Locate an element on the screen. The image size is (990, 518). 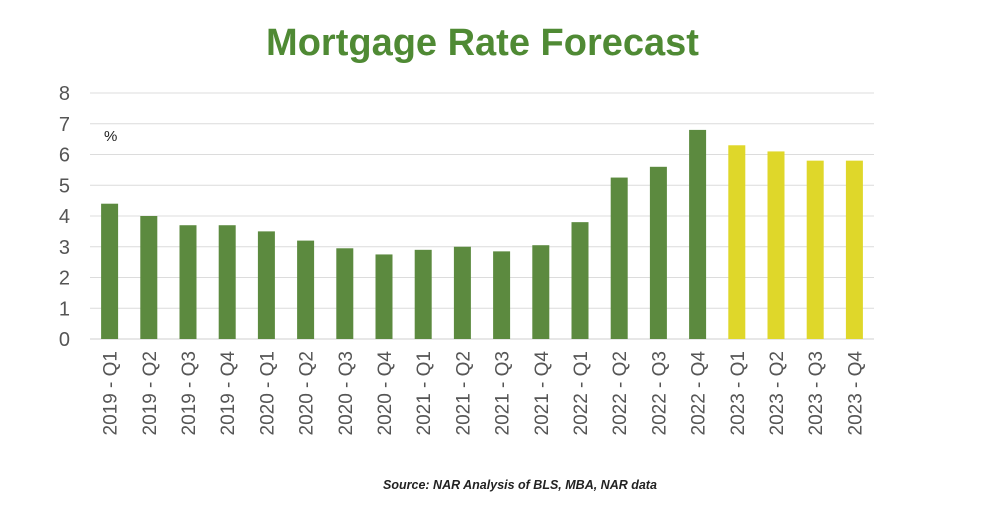
x-tick-label: 2020 - Q2 is located at coordinates (307, 393).